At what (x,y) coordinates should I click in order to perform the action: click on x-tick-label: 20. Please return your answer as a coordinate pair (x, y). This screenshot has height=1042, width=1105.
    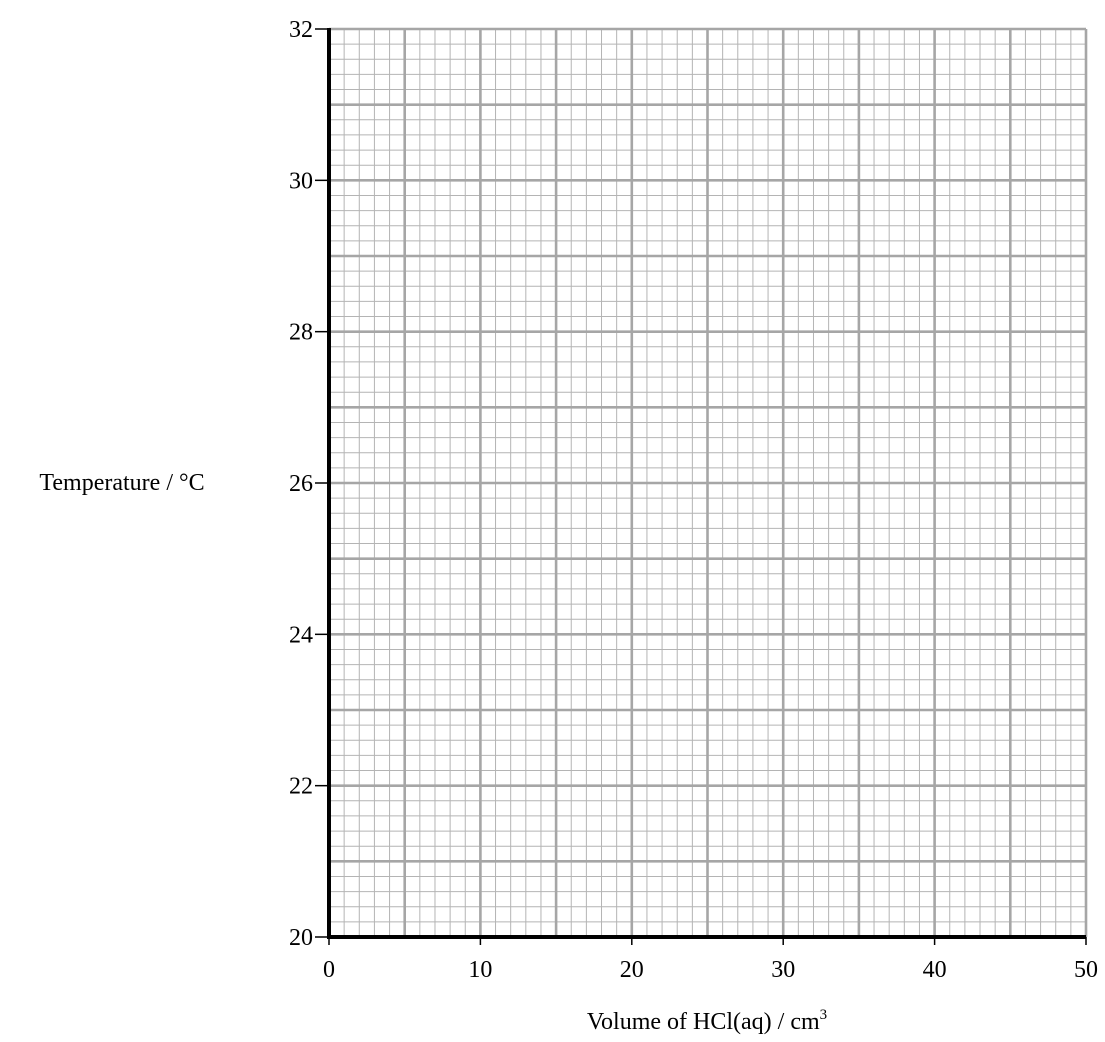
    Looking at the image, I should click on (632, 970).